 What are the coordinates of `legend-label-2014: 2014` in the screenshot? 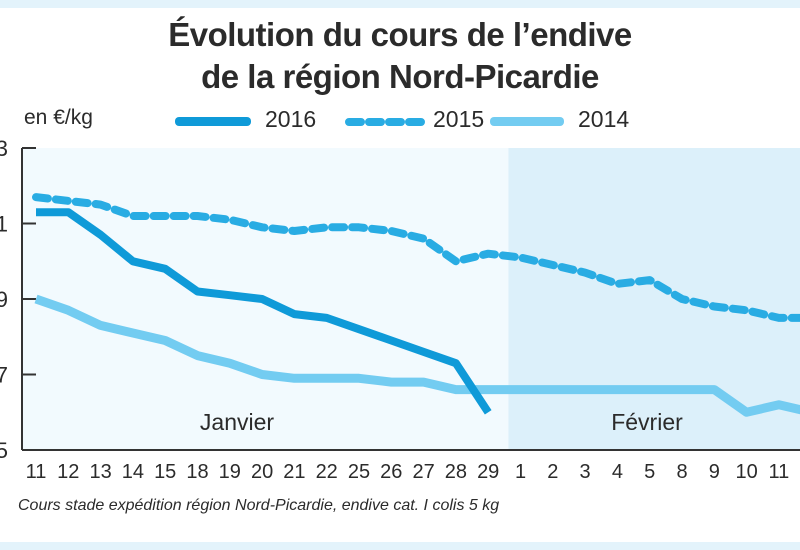 It's located at (604, 119).